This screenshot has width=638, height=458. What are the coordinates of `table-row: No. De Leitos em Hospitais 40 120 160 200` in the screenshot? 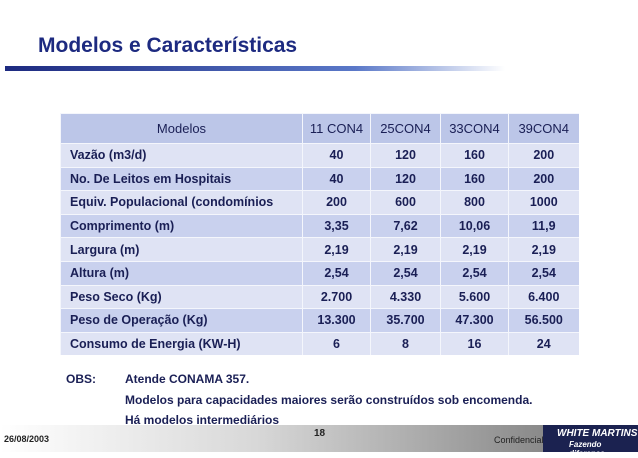 It's located at (319, 178).